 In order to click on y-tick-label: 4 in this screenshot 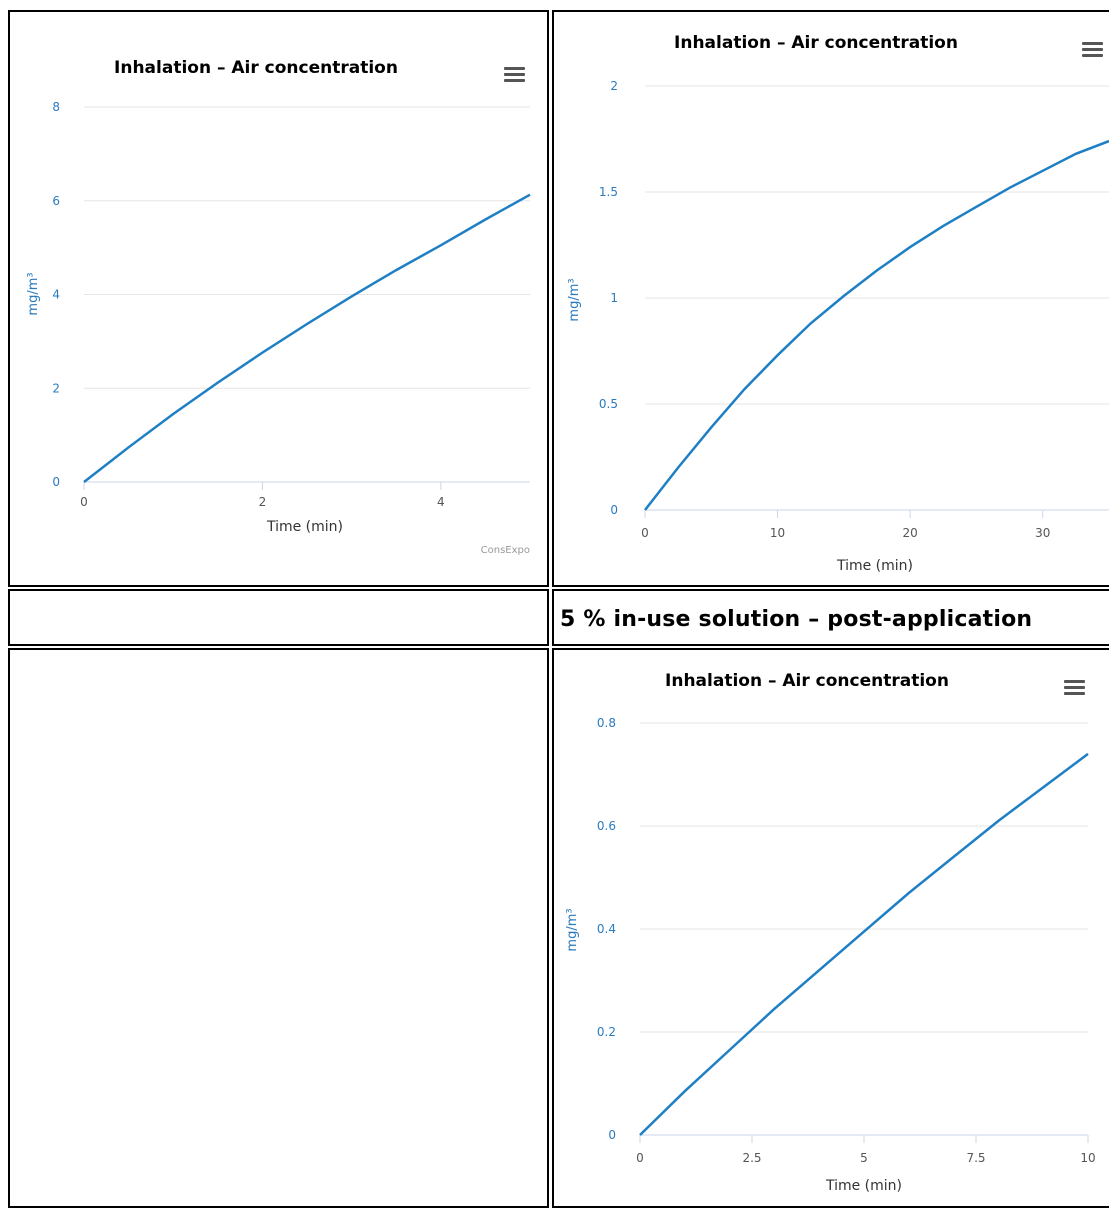, I will do `click(56, 295)`.